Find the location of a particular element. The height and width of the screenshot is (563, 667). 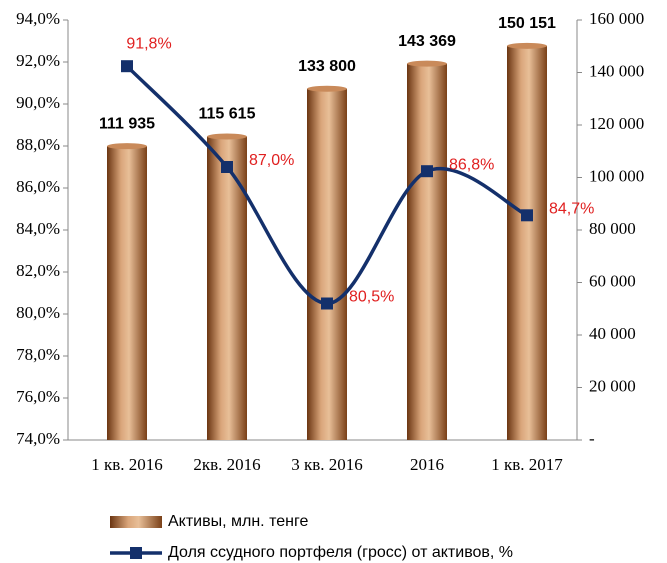

y-tick-label: 74,0% is located at coordinates (38, 438).